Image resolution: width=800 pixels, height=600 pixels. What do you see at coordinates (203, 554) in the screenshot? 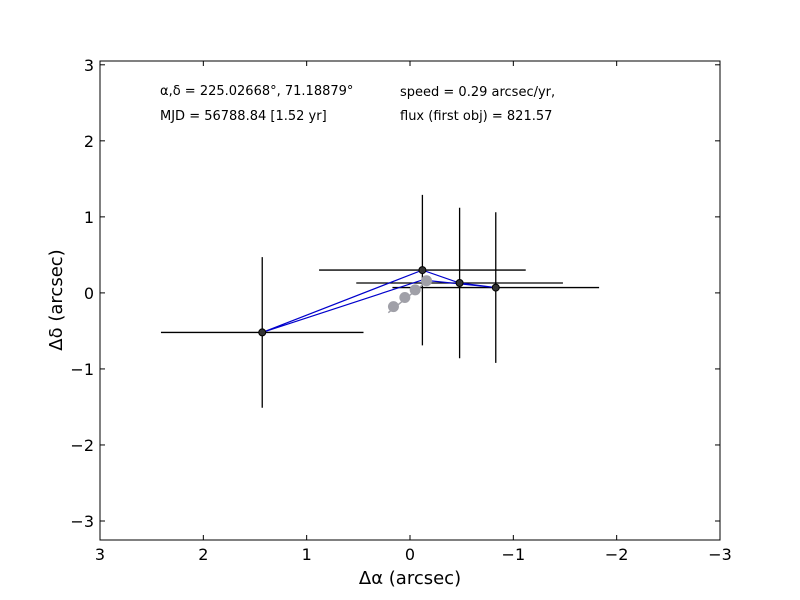
I see `x-tick-label: 2` at bounding box center [203, 554].